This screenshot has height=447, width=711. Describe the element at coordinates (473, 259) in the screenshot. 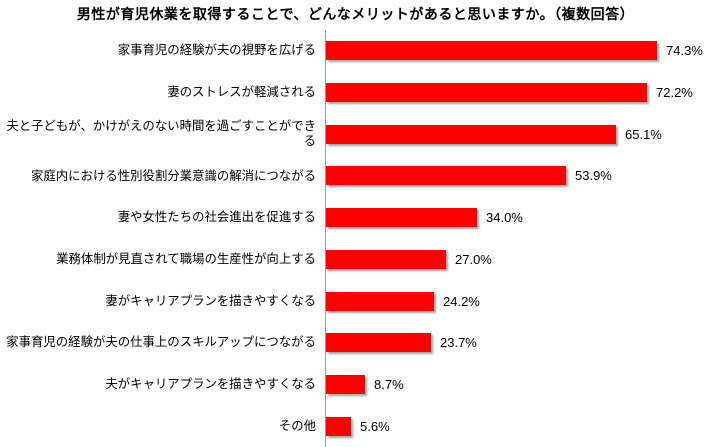

I see `value-label: 27.0%` at that location.